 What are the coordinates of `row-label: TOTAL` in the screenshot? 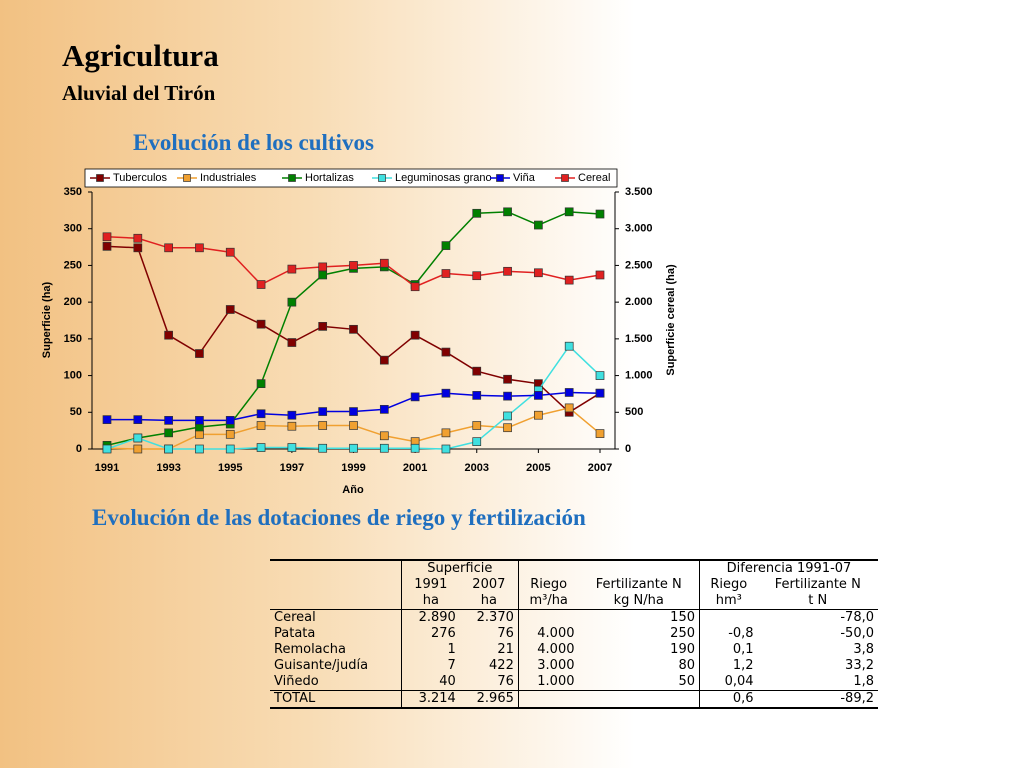 It's located at (336, 699).